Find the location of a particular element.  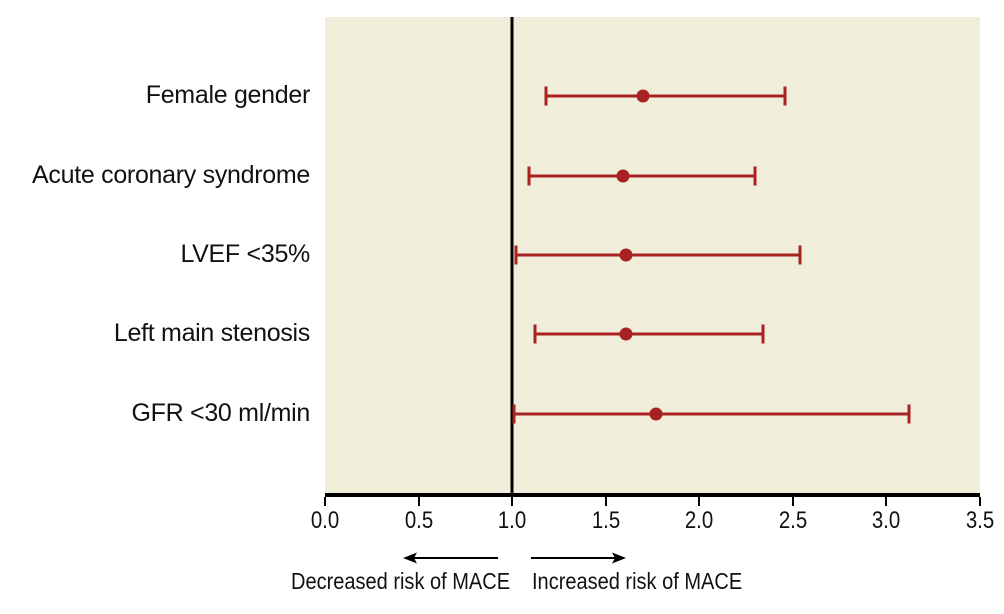

x-axis: 0.0 0.5 1.0 1.5 2.0 2.5 3.0 3.5 is located at coordinates (652, 515).